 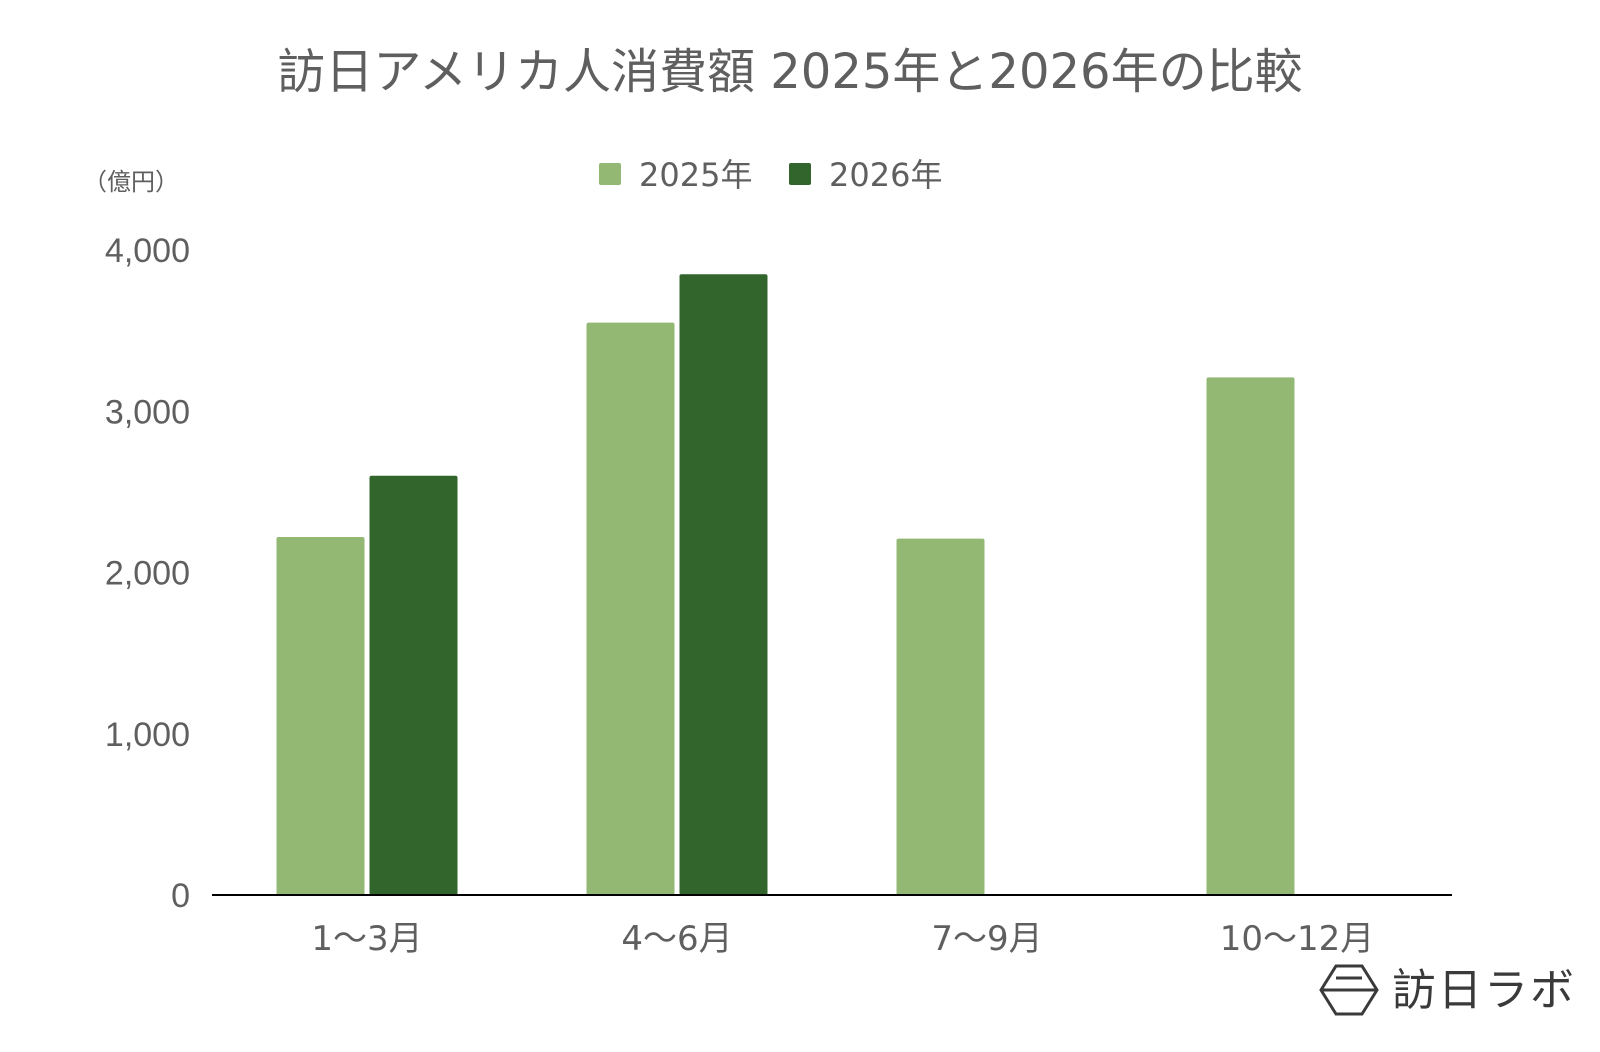 I want to click on y-axis-tick-labels: 0 1,000 2,000 3,000 4,000, so click(x=147, y=573).